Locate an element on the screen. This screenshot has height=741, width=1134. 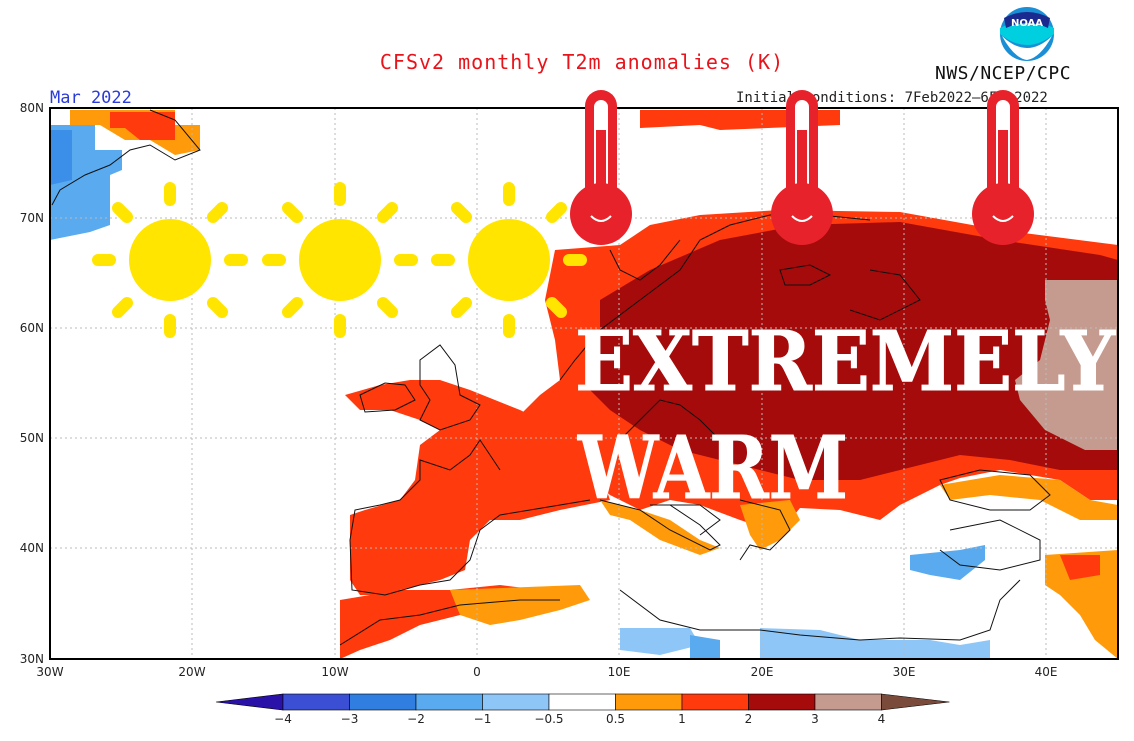
lon-label: 20E is located at coordinates (762, 672).